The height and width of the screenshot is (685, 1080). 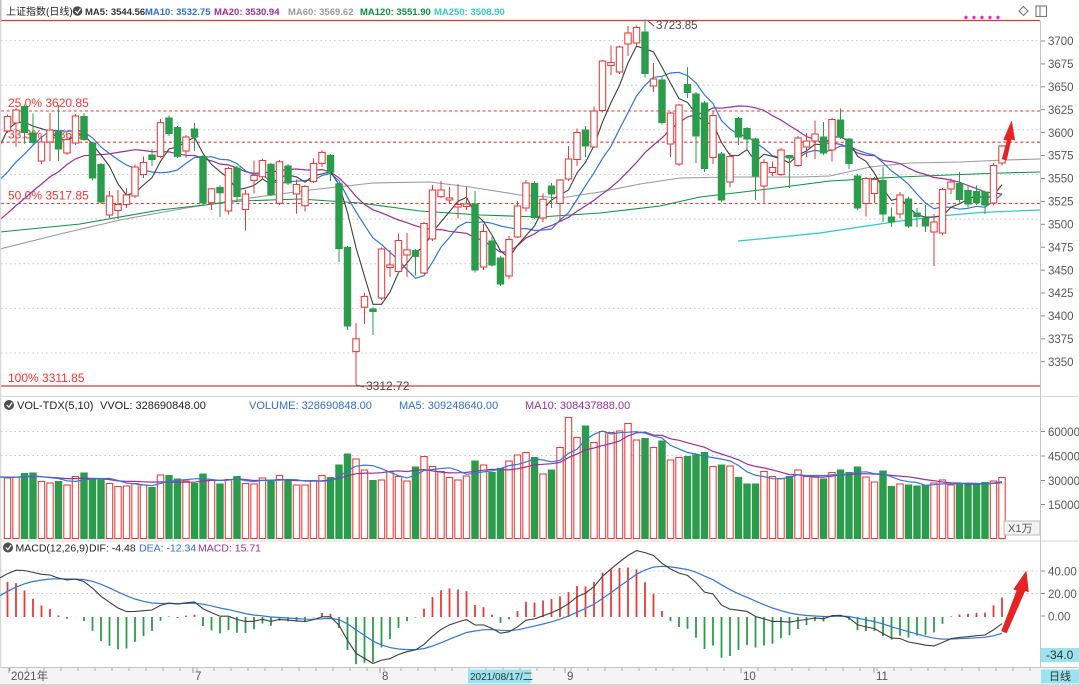 I want to click on svg-text: 3450, so click(x=1061, y=271).